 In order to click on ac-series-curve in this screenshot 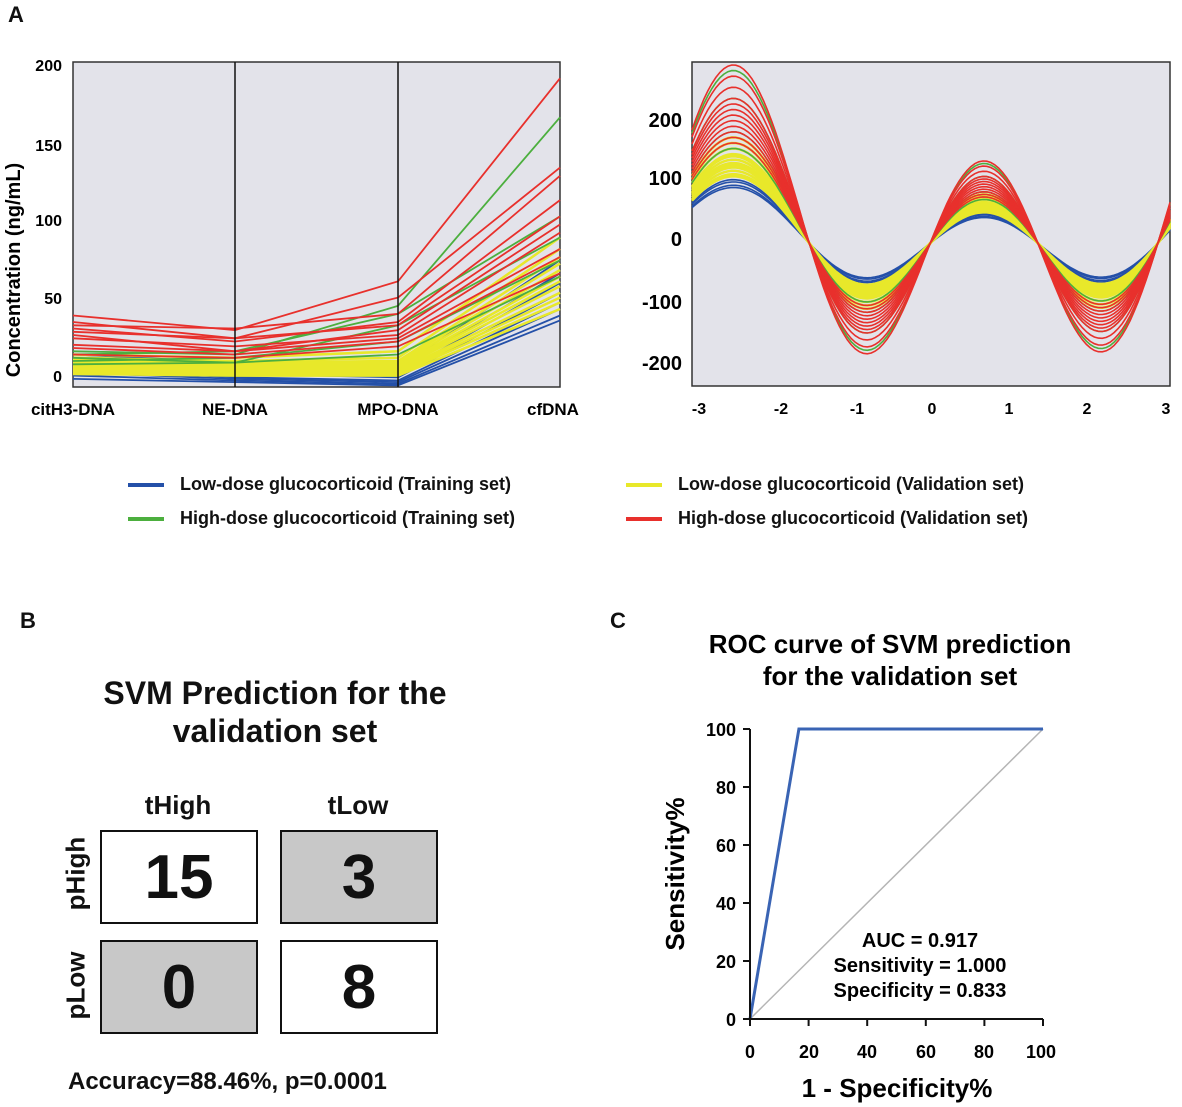, I will do `click(931, 224)`.